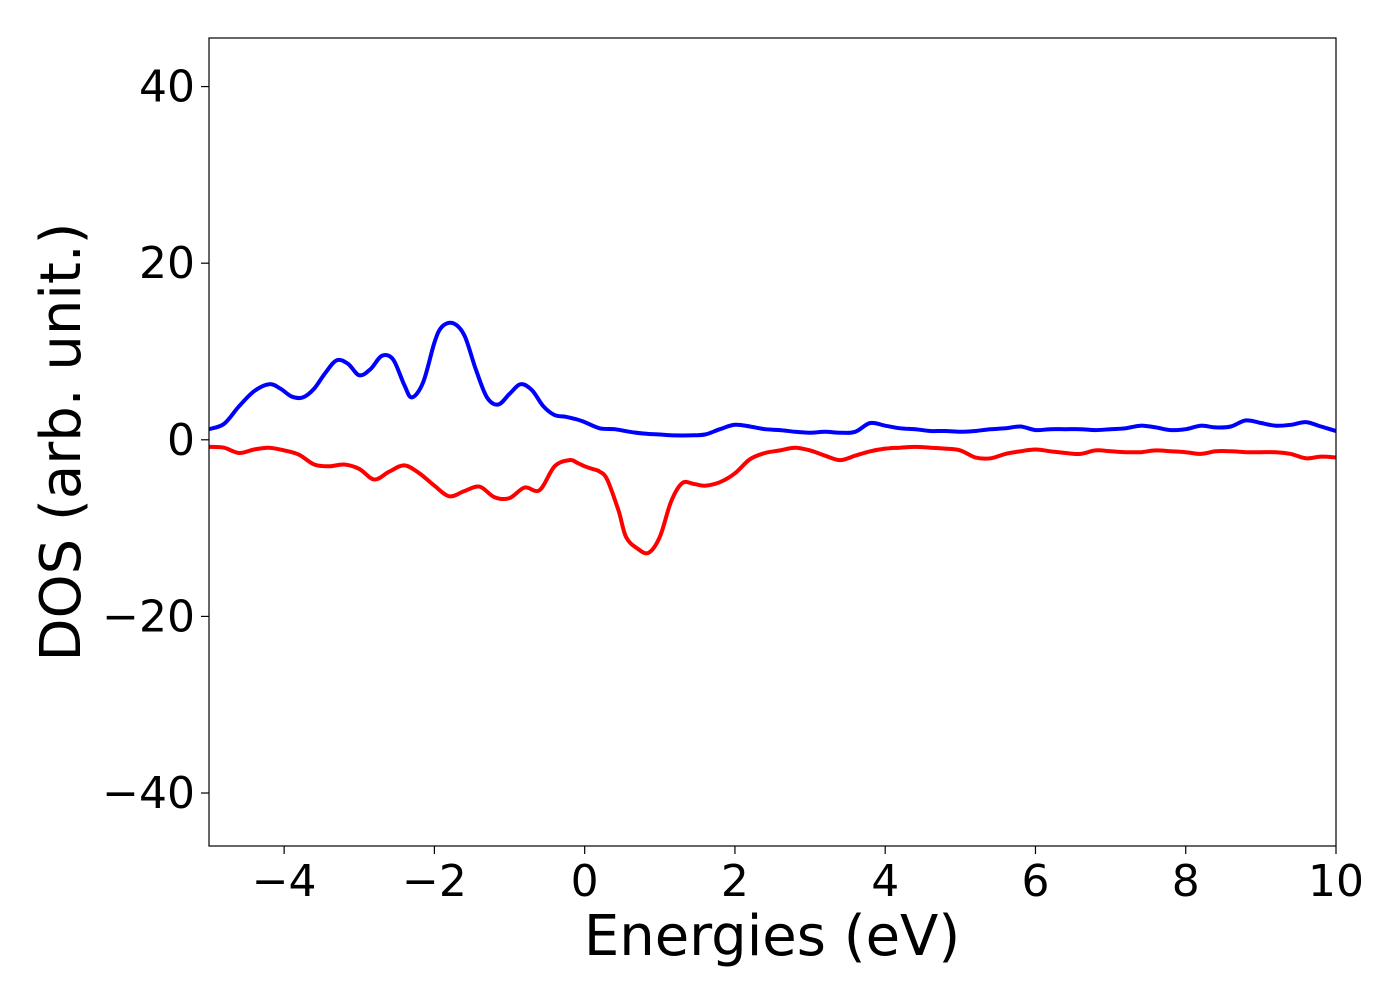 The width and height of the screenshot is (1400, 1000). Describe the element at coordinates (1035, 881) in the screenshot. I see `x-tick-label: 6` at that location.